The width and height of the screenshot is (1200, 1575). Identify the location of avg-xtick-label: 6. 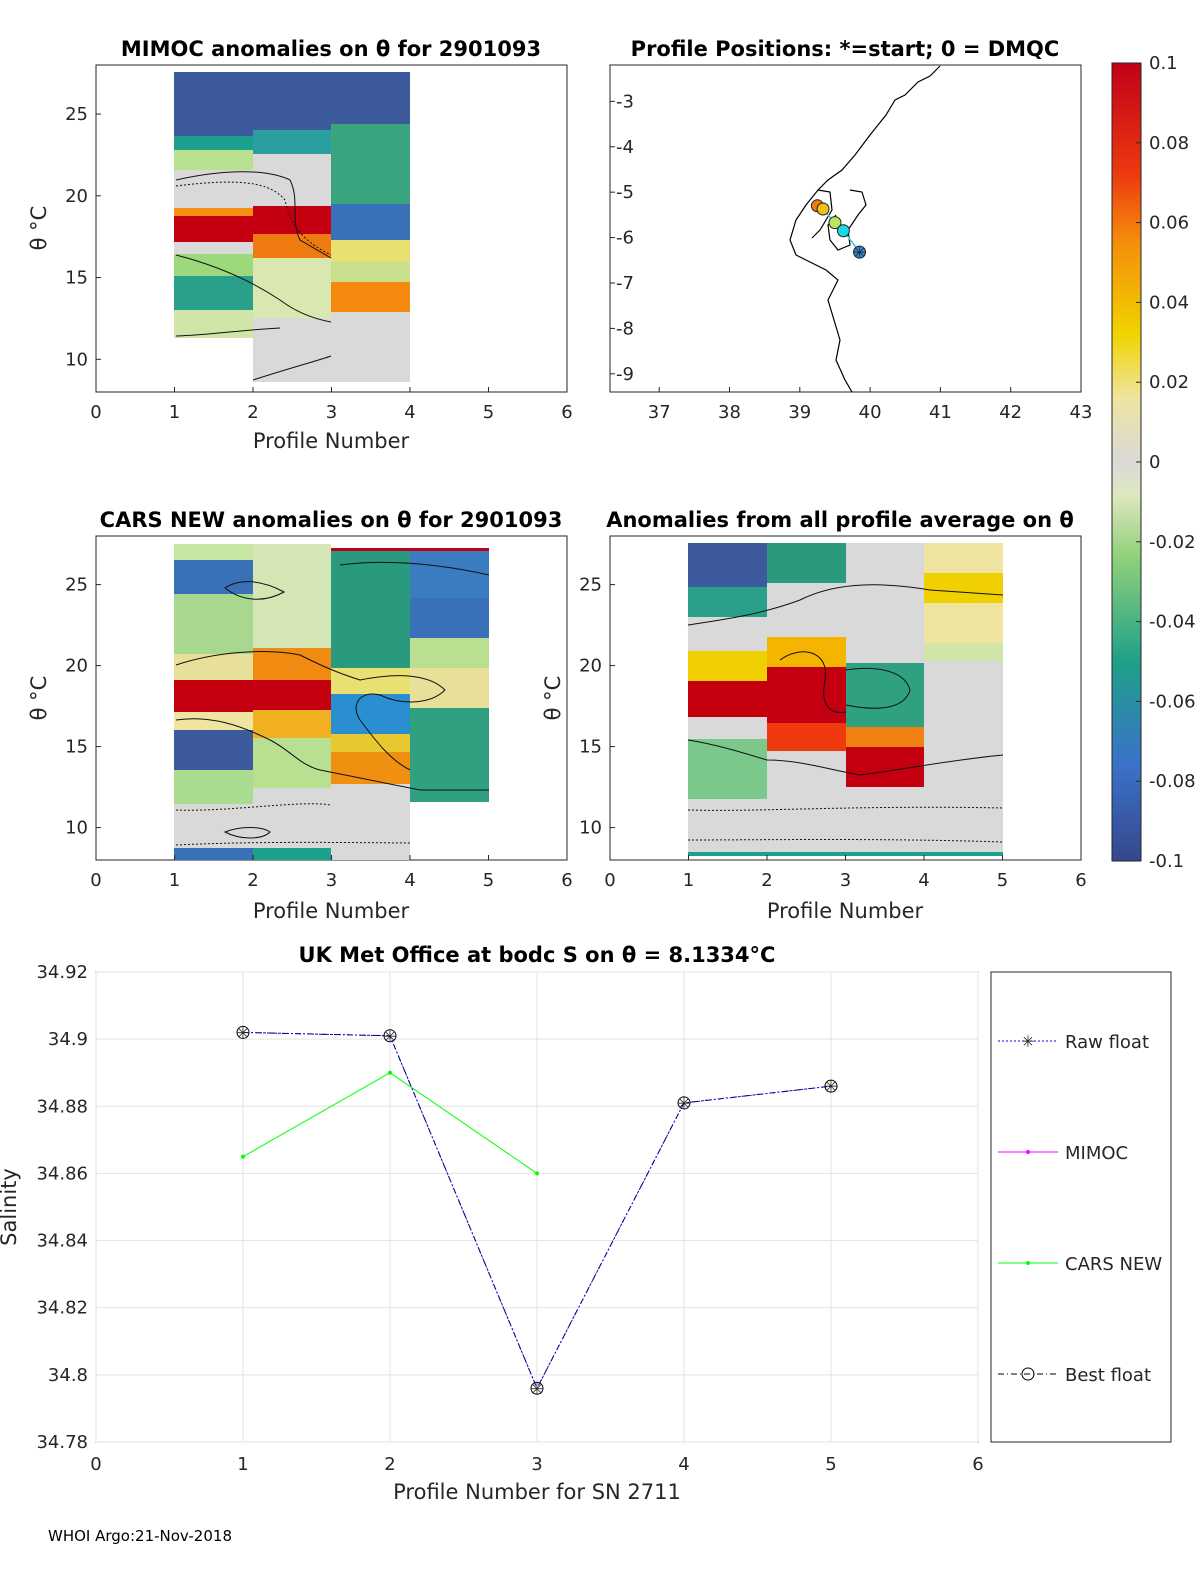
(1080, 880).